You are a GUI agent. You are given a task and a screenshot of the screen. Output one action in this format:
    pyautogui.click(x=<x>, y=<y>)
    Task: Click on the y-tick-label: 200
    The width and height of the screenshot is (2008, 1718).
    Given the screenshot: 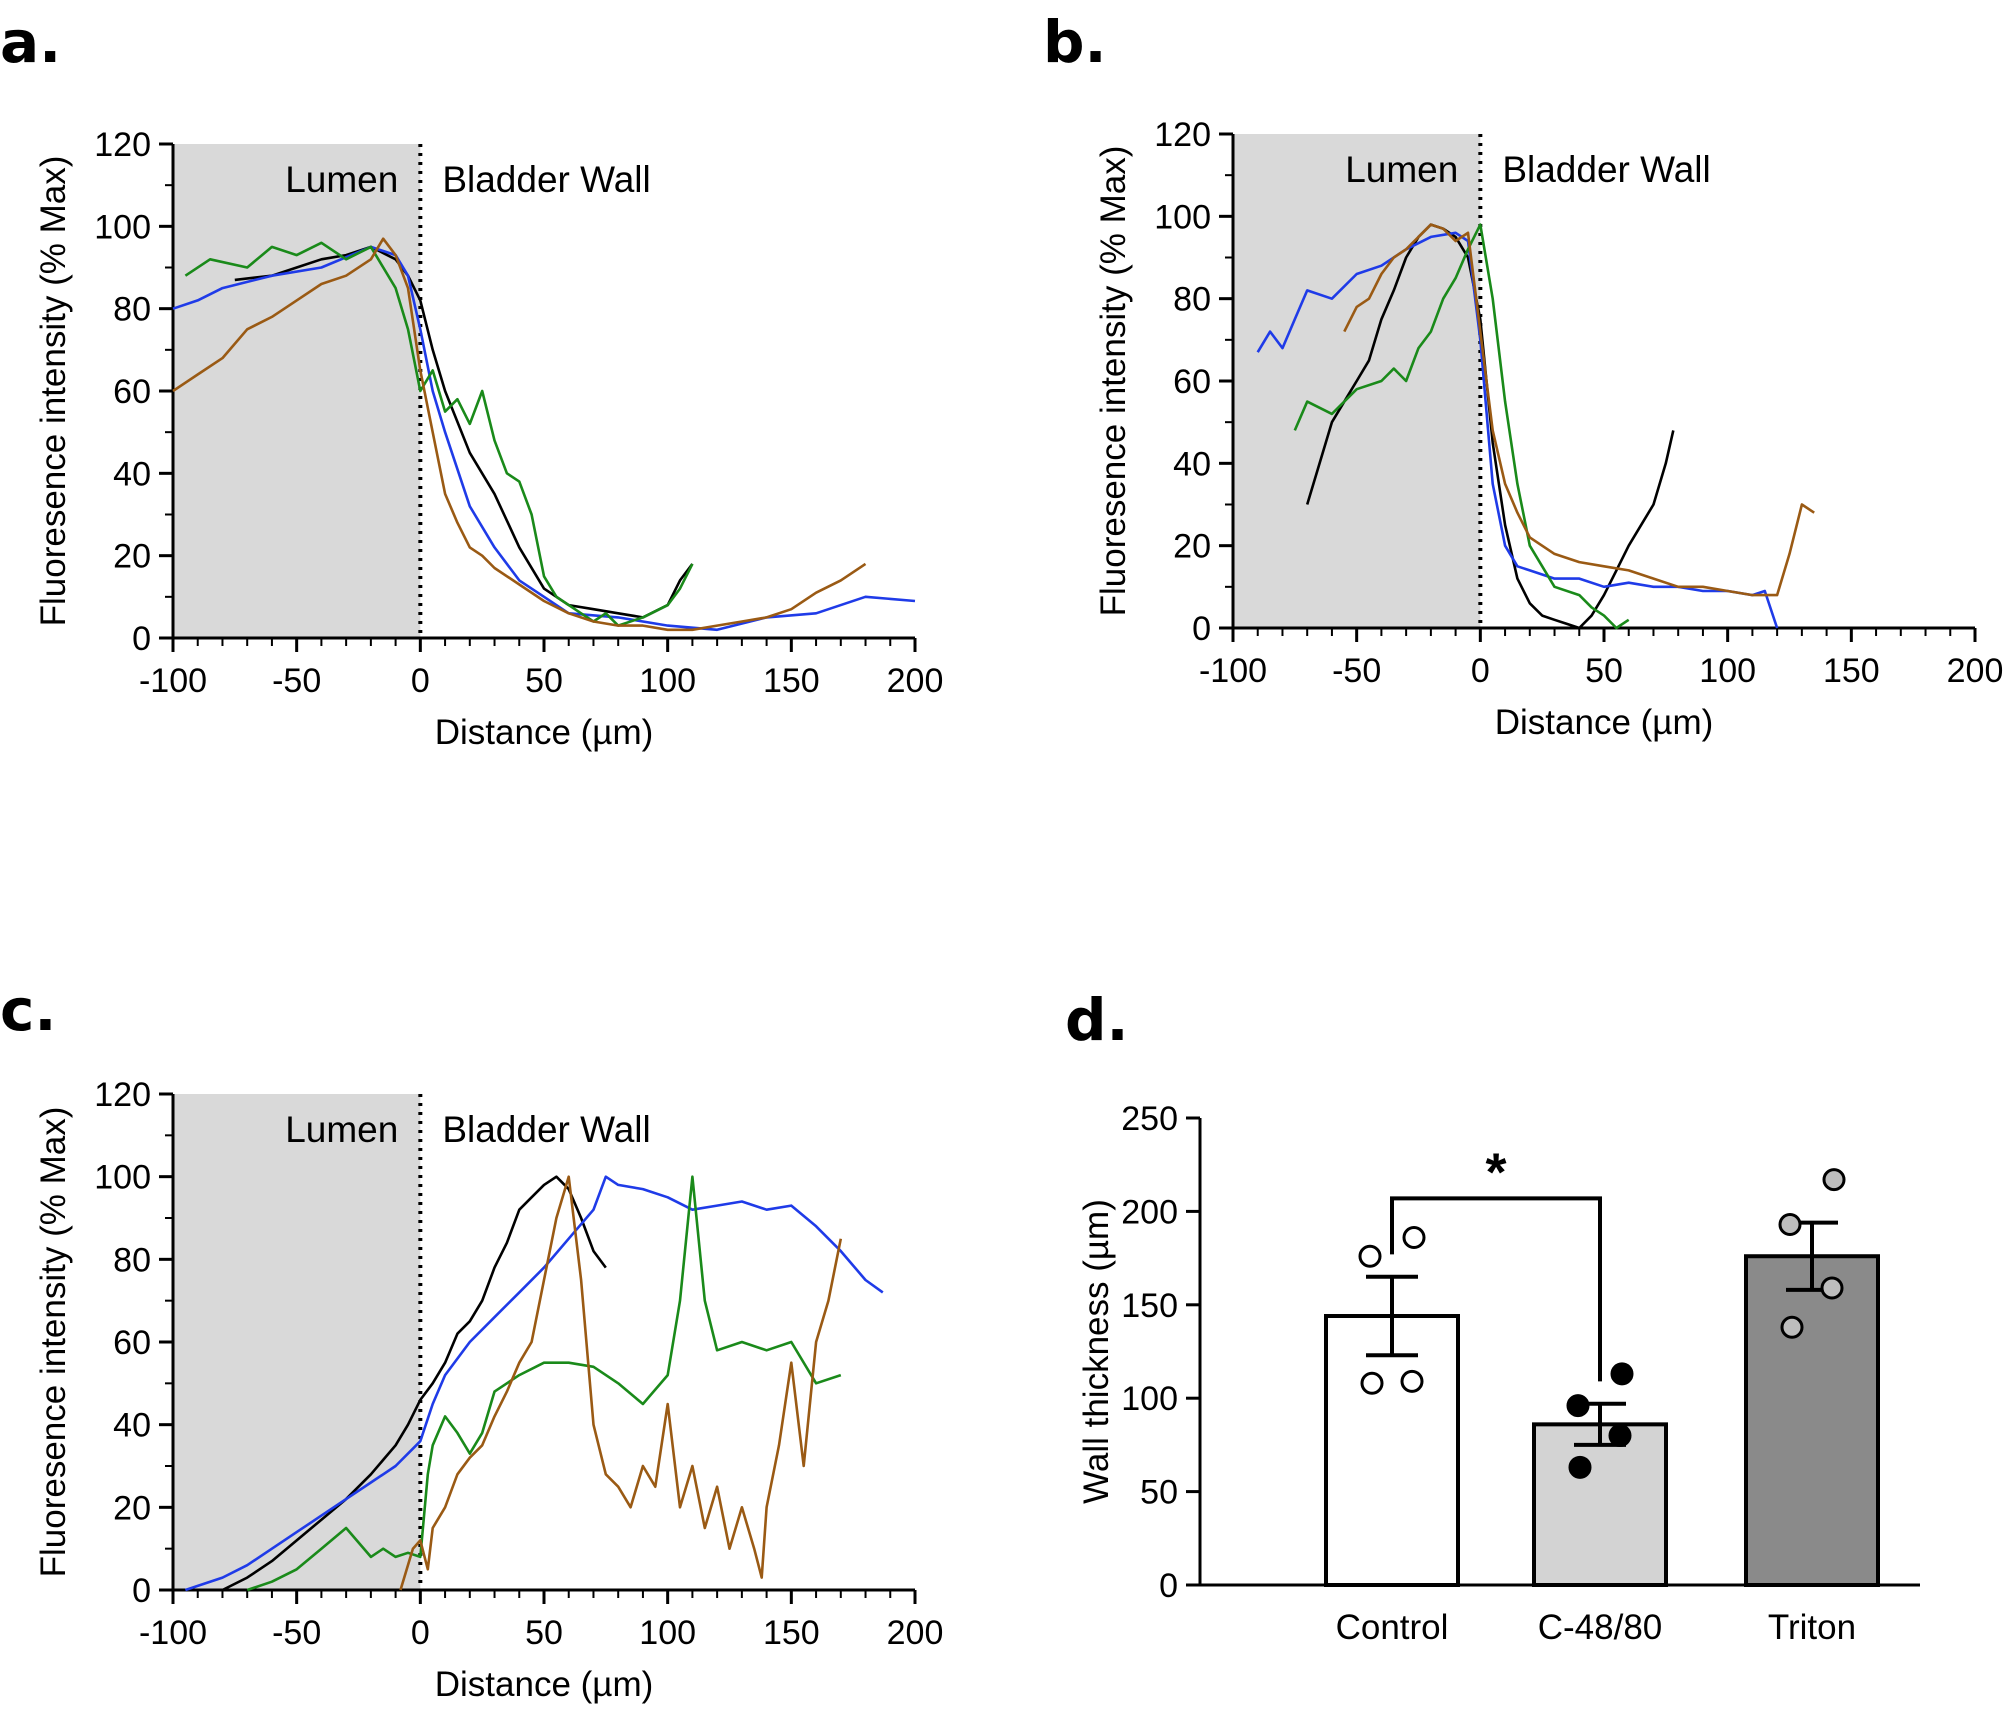 What is the action you would take?
    pyautogui.click(x=1149, y=1212)
    